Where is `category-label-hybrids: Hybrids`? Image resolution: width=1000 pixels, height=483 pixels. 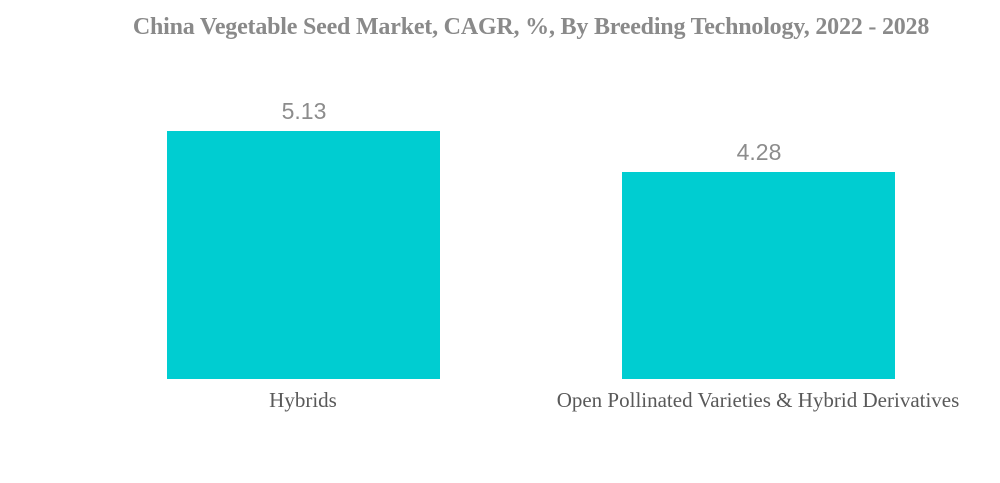 category-label-hybrids: Hybrids is located at coordinates (303, 400).